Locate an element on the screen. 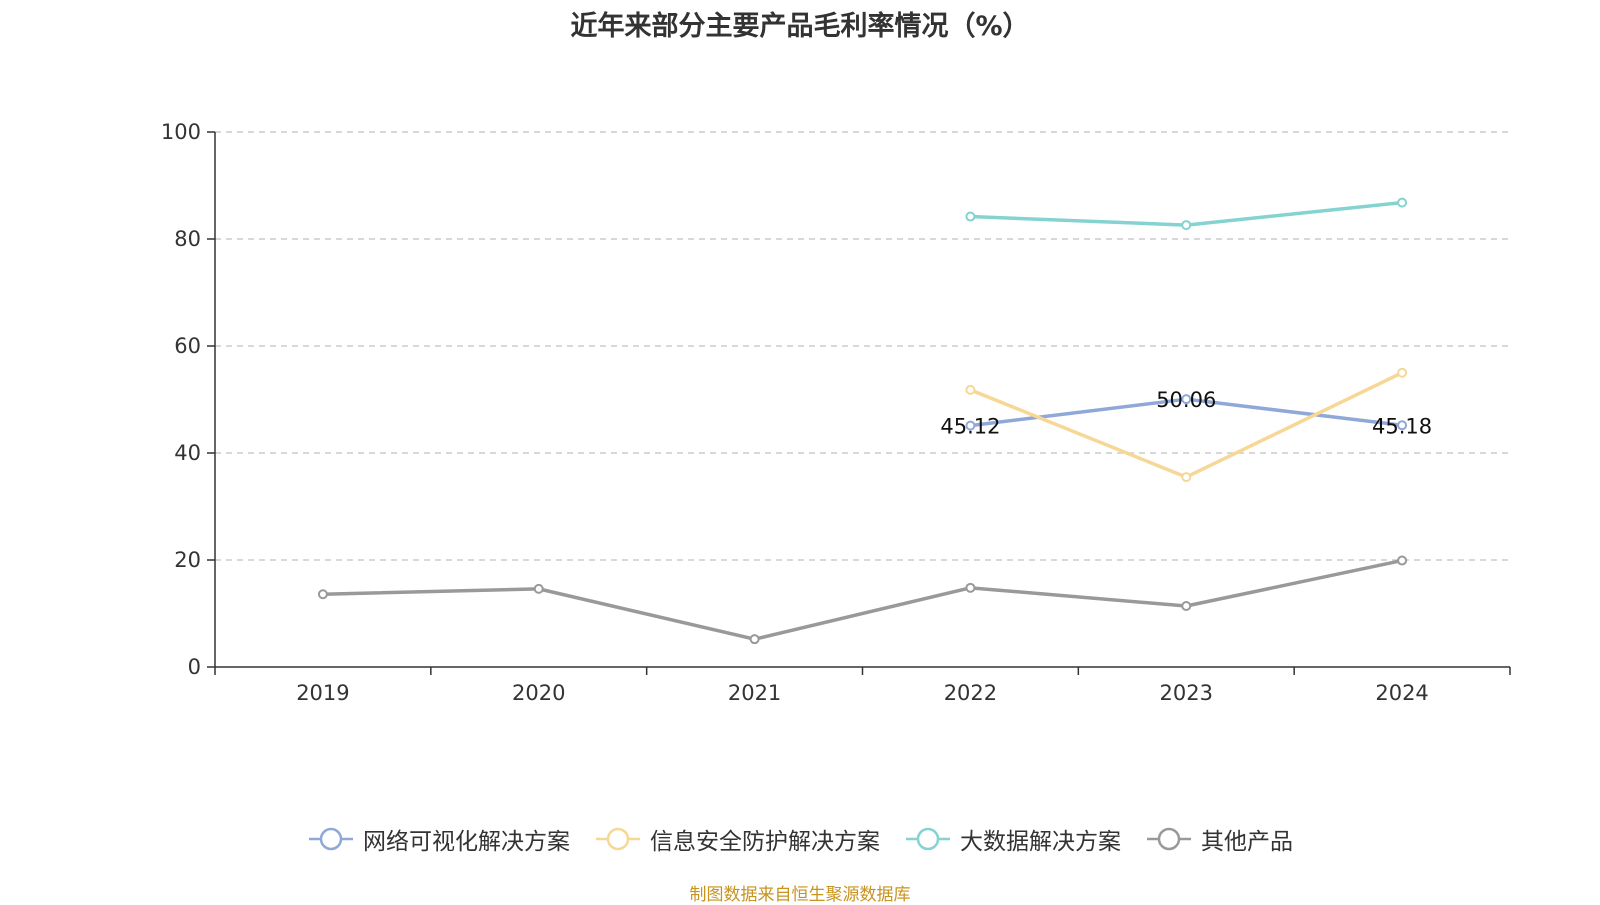  legend-item: 大数据解决方案 is located at coordinates (1012, 839).